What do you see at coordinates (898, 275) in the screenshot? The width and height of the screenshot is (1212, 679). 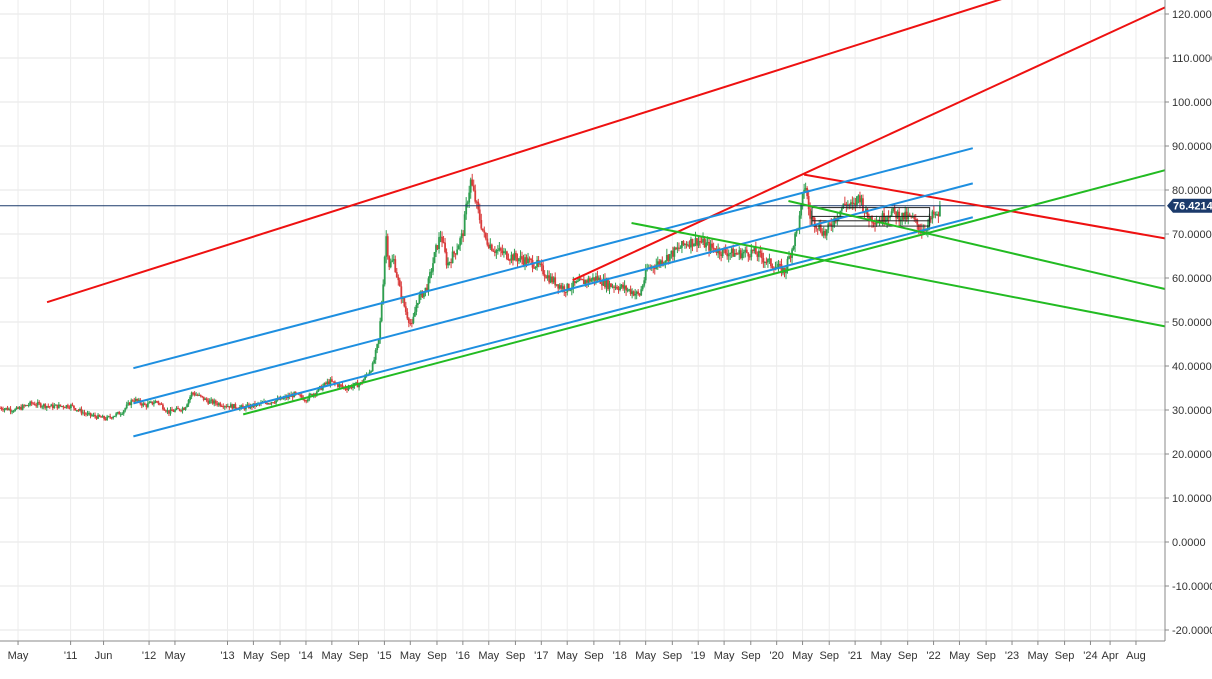 I see `trendline` at bounding box center [898, 275].